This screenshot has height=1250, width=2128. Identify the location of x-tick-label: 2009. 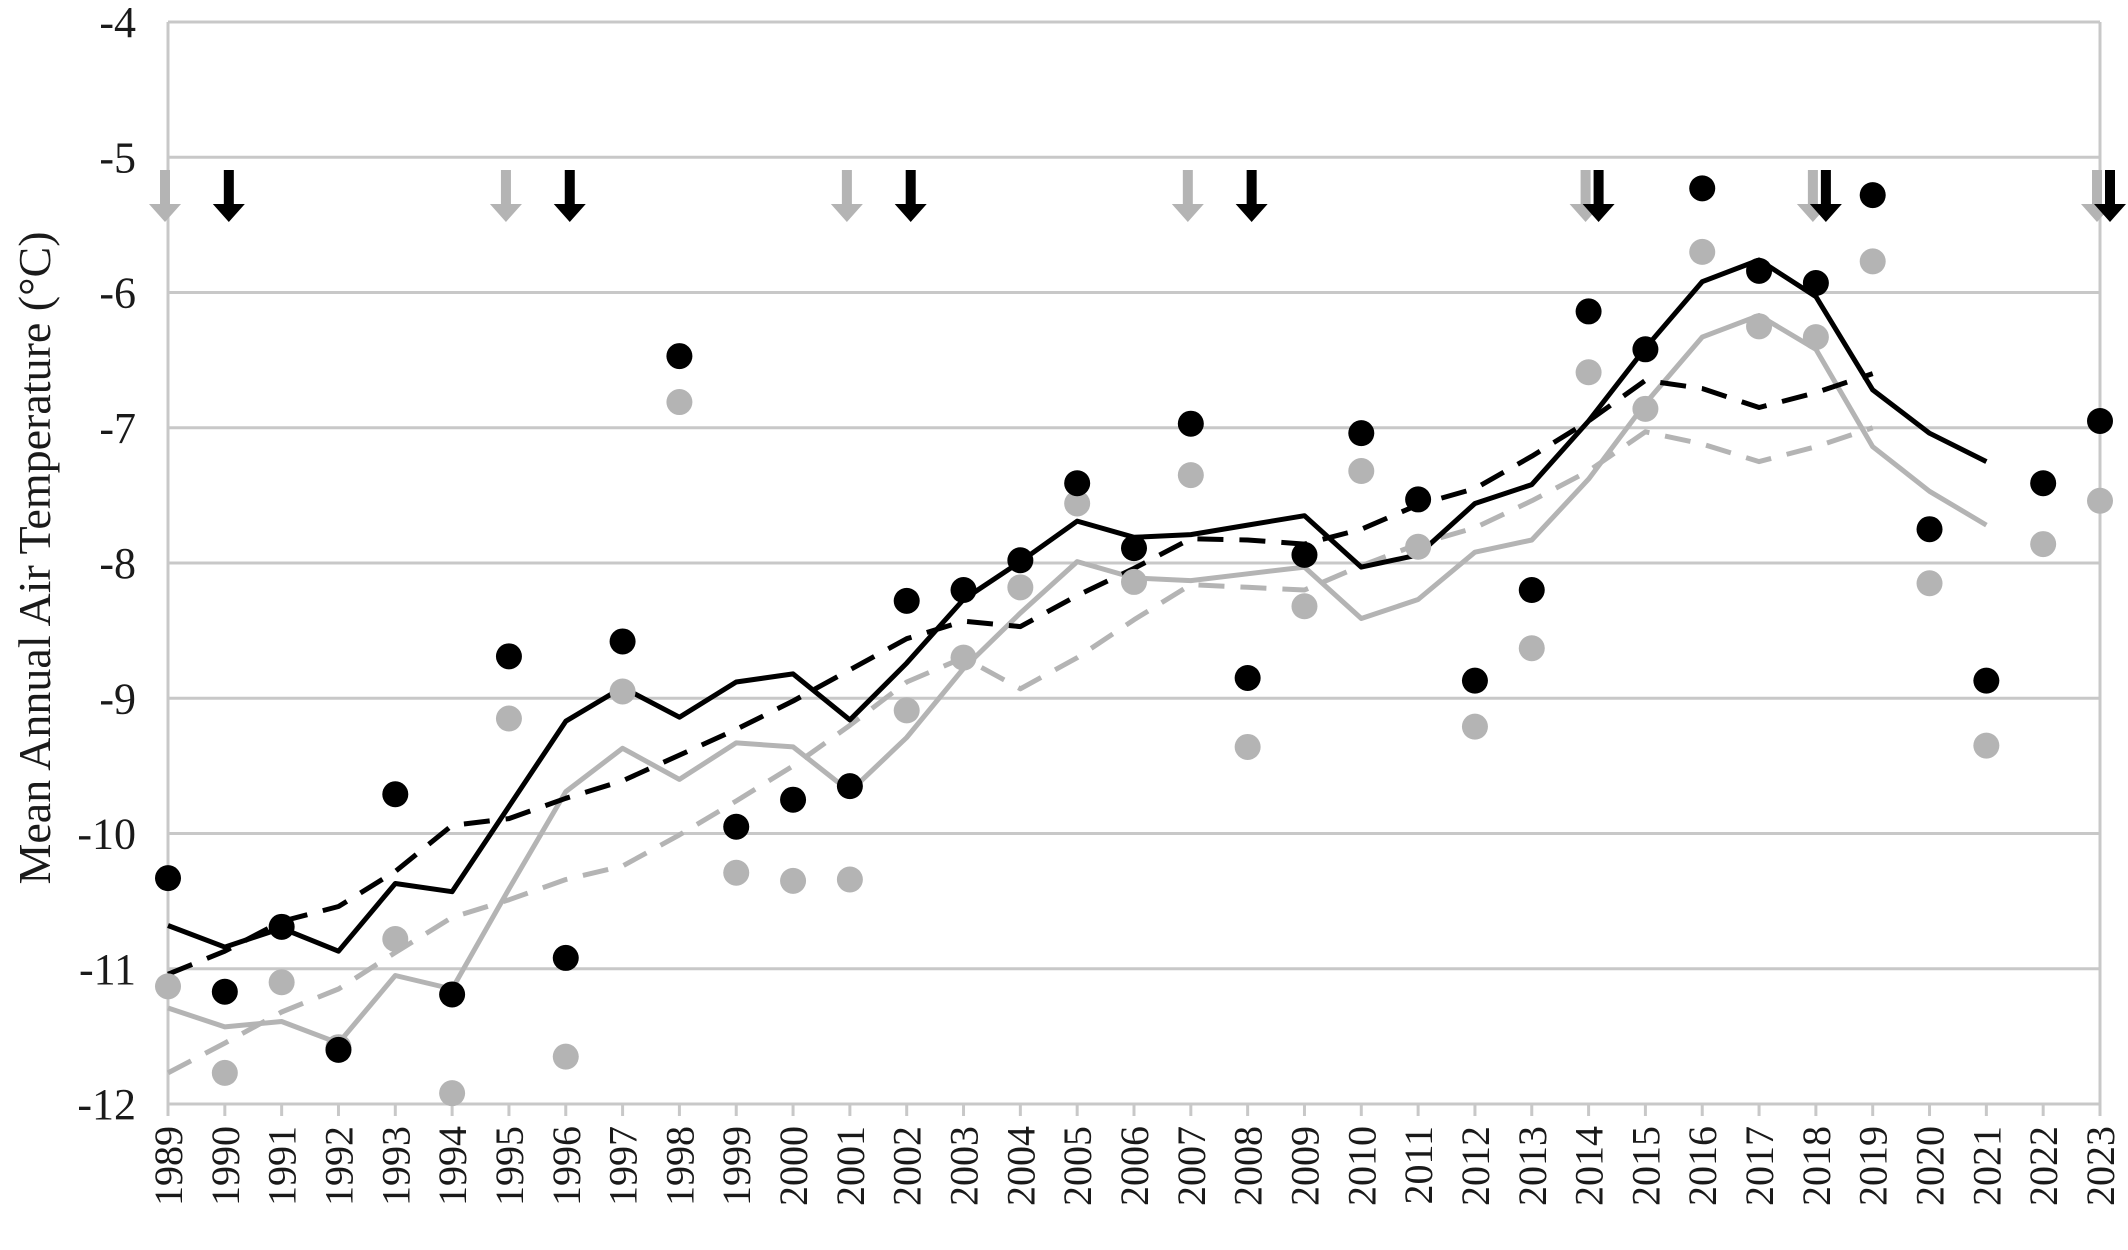
(1304, 1166).